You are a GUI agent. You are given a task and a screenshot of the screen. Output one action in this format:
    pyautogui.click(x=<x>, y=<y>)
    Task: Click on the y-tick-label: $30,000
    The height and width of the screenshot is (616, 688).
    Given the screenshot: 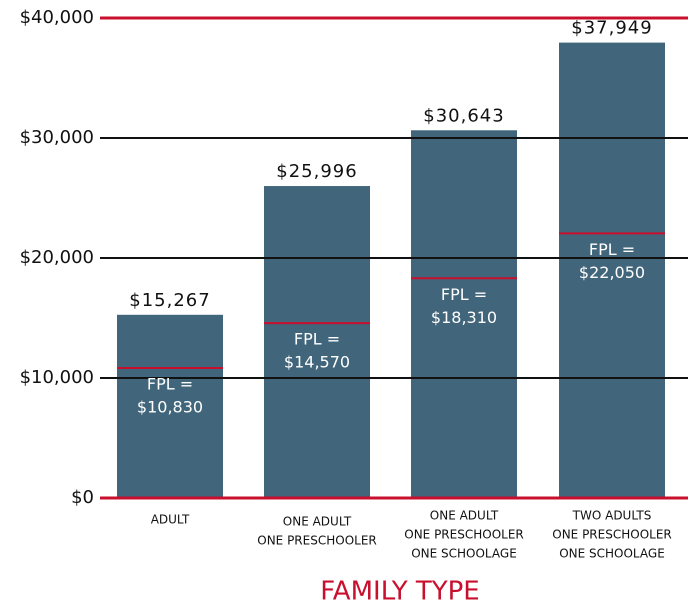 What is the action you would take?
    pyautogui.click(x=57, y=137)
    